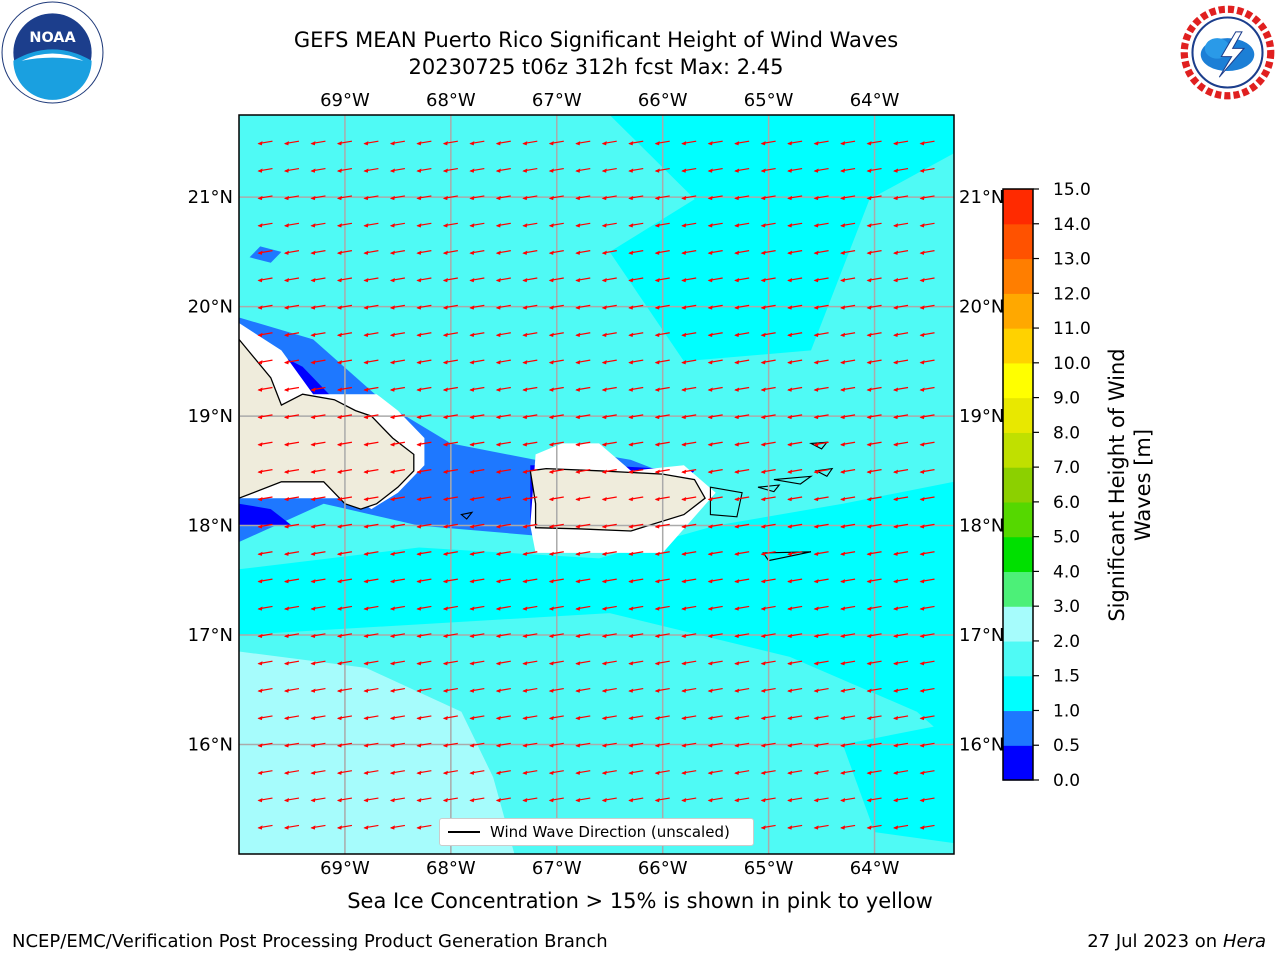  Describe the element at coordinates (981, 416) in the screenshot. I see `lat-tick-right: 19°N` at that location.